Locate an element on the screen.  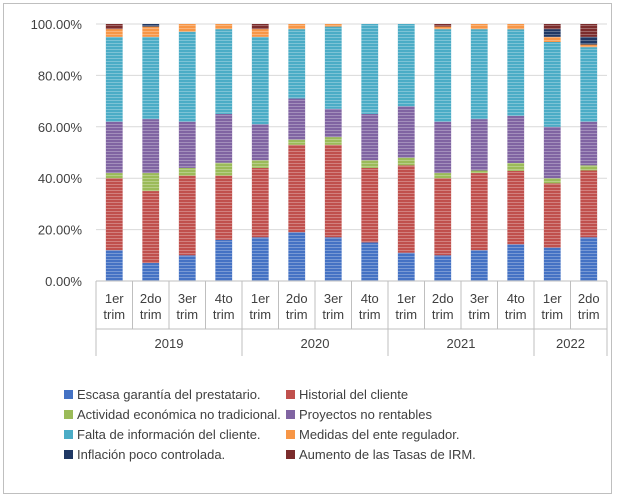
legend-item: Historial del cliente is located at coordinates (347, 394).